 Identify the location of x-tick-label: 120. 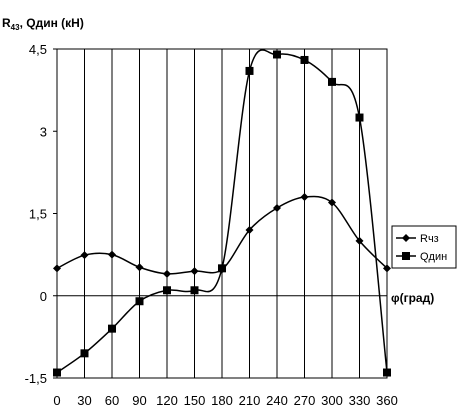
(167, 400).